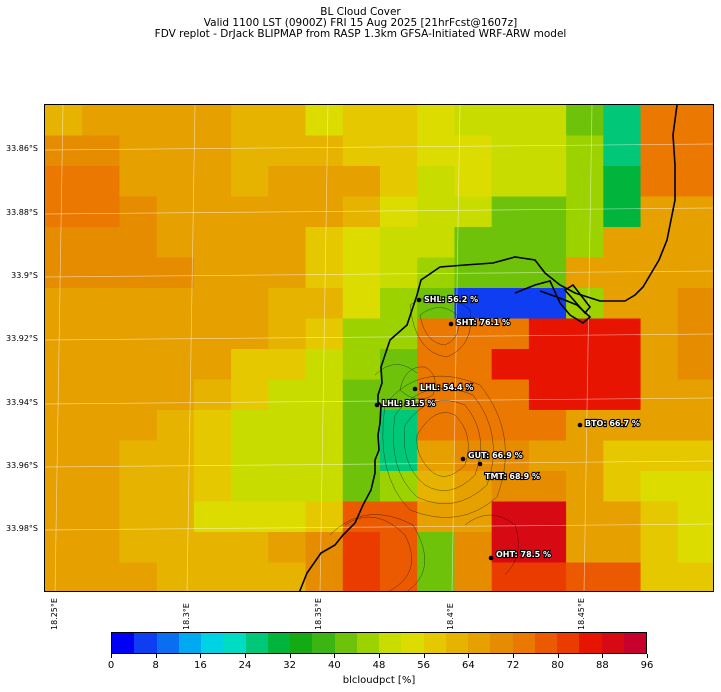 The width and height of the screenshot is (721, 692). What do you see at coordinates (22, 465) in the screenshot?
I see `latitude-tick-label: 33.96°S` at bounding box center [22, 465].